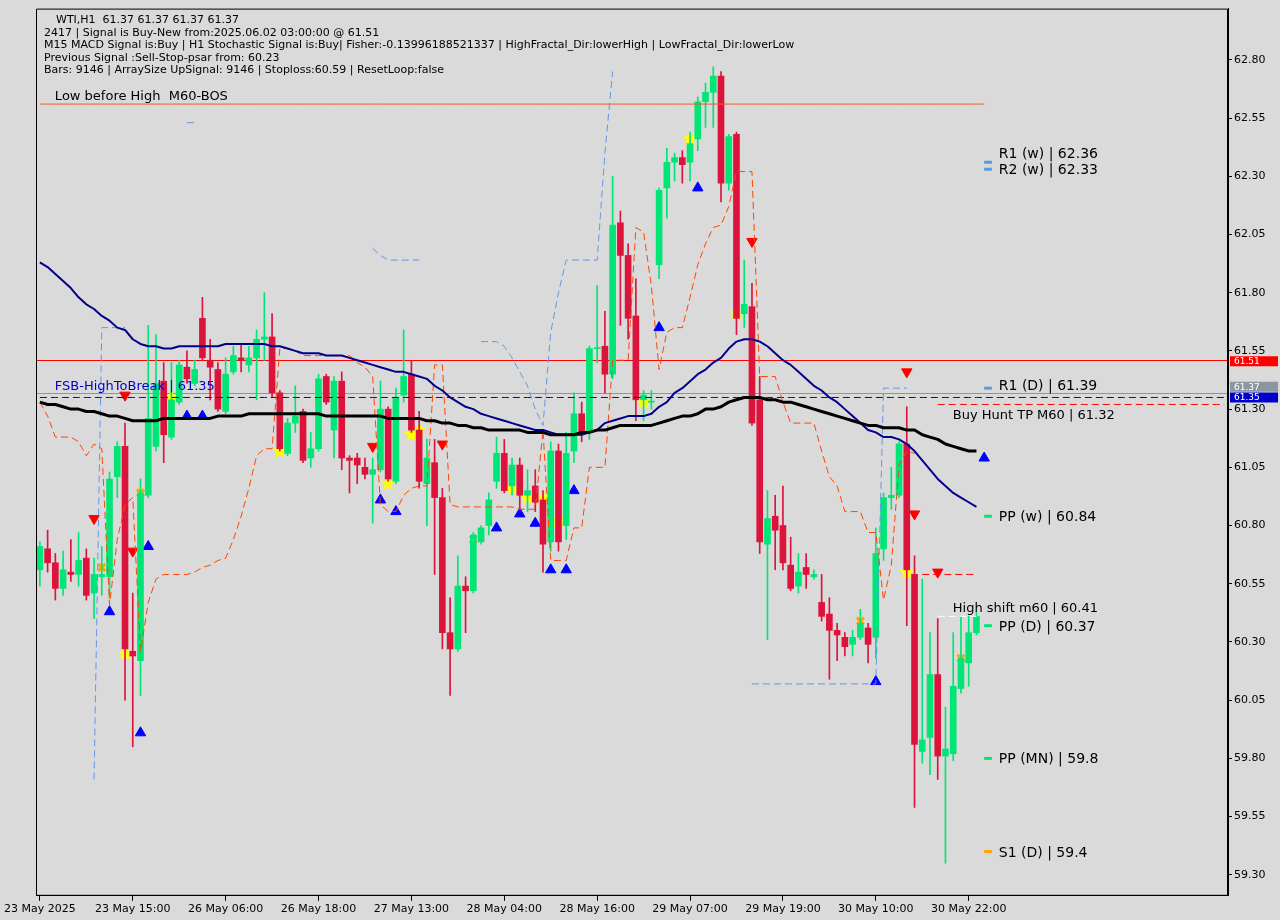  Describe the element at coordinates (133, 909) in the screenshot. I see `x-tick-label: 23 May 15:00` at that location.